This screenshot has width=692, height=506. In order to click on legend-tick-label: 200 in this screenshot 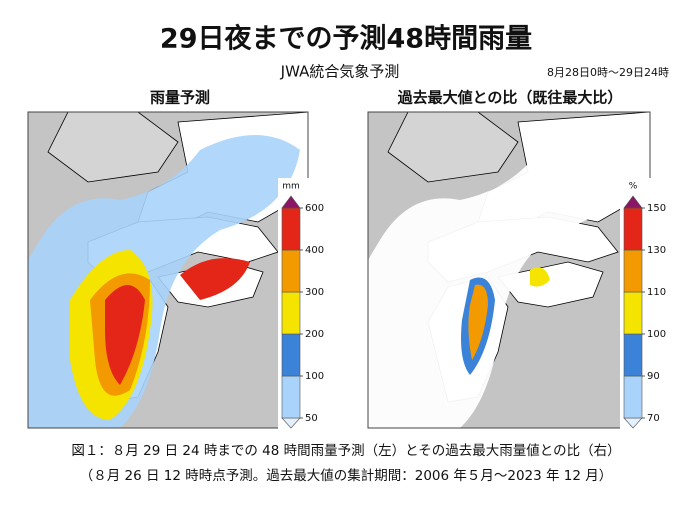, I will do `click(314, 334)`.